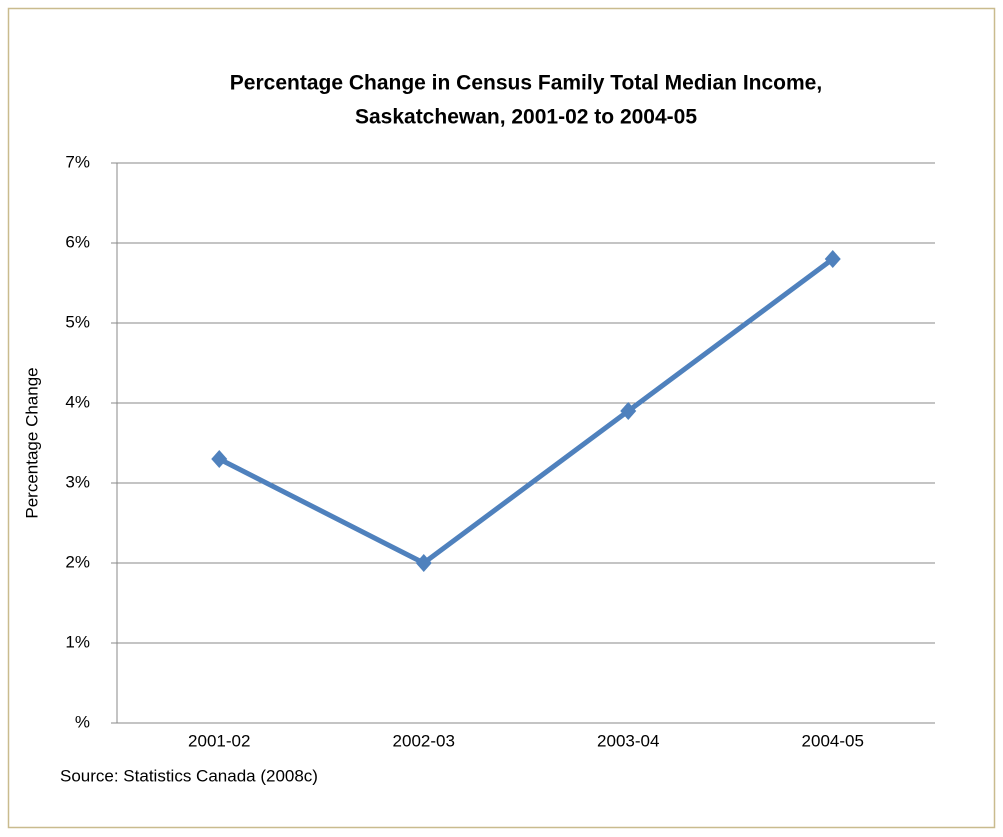 This screenshot has width=1003, height=837. I want to click on chart-title: Saskatchewan, 2001-02 to 2004-05, so click(526, 117).